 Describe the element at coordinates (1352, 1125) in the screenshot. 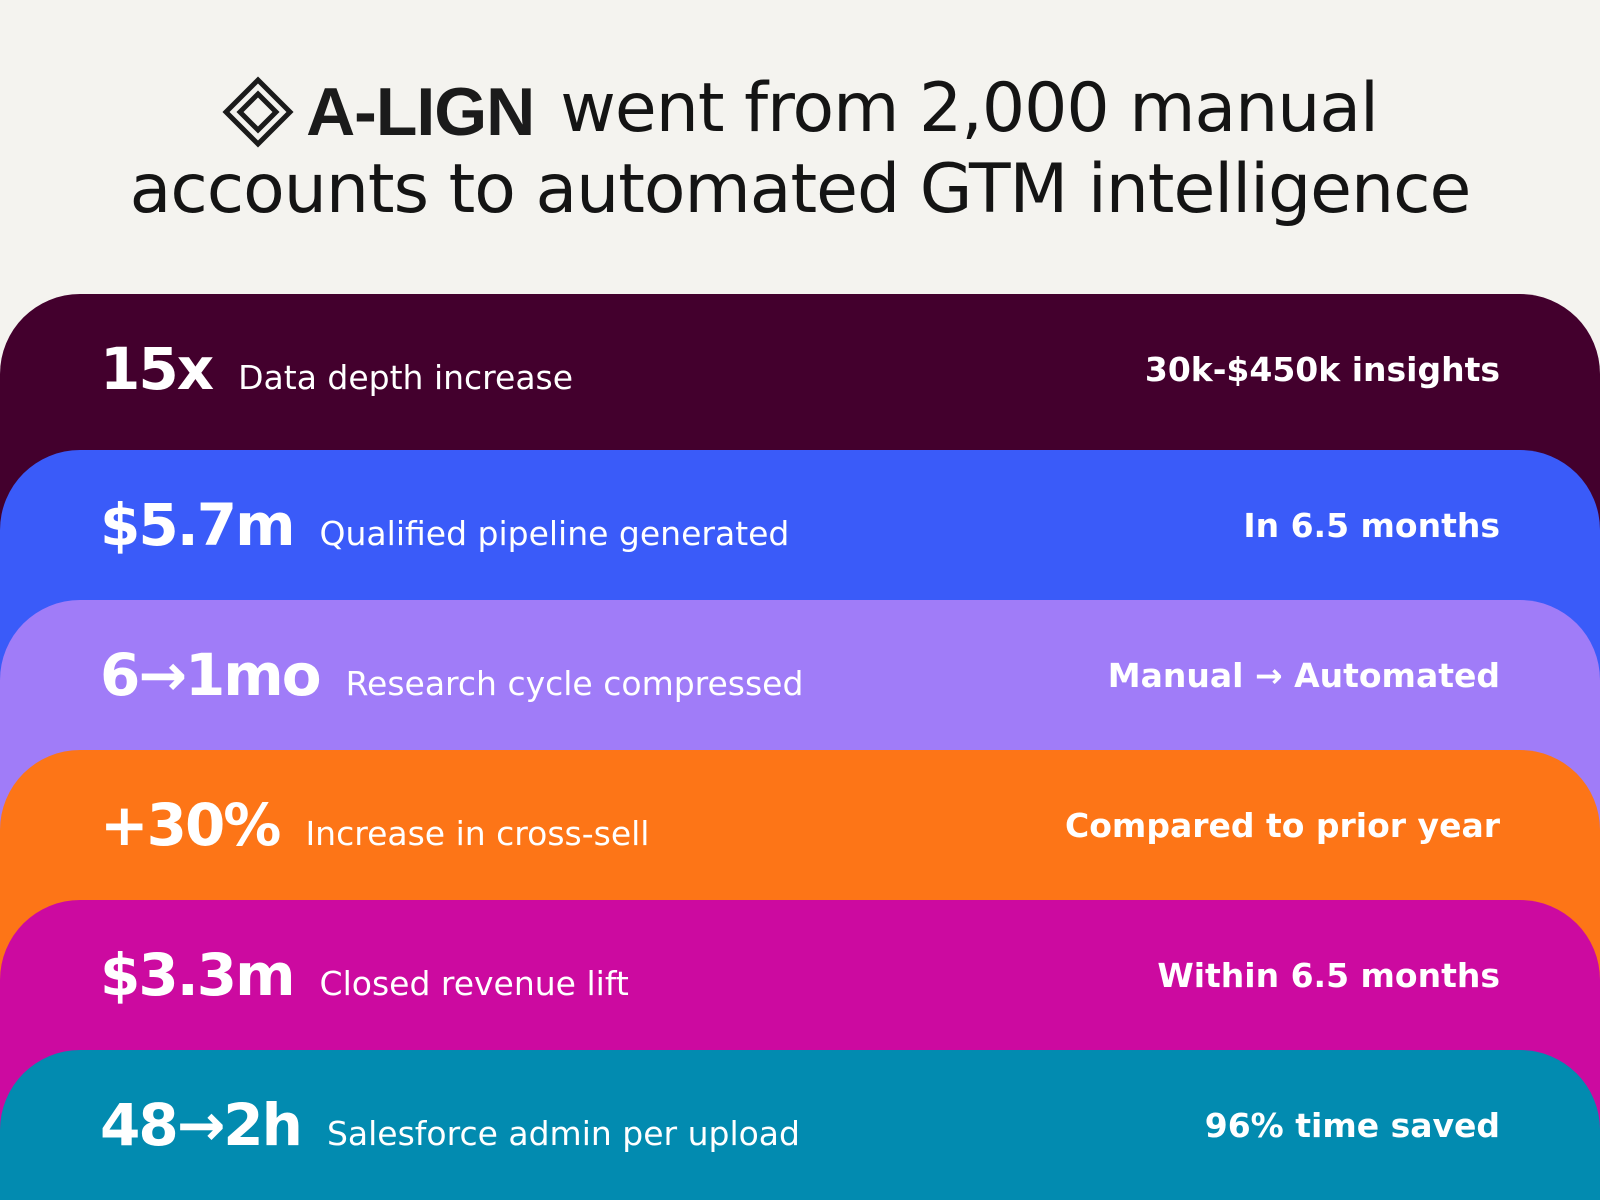

I see `stat-note: 96% time saved` at that location.